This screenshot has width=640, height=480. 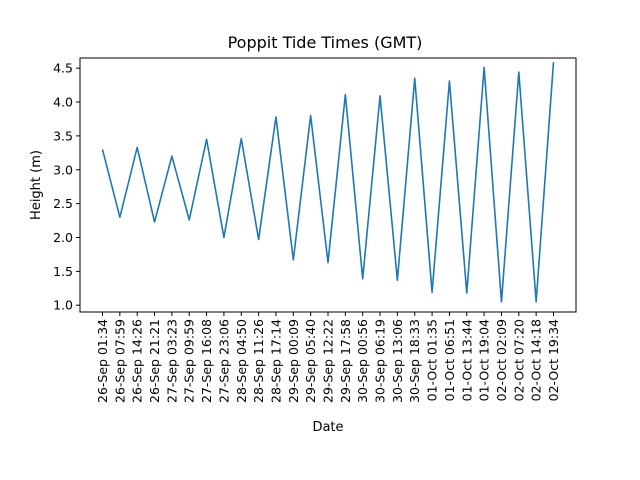 I want to click on x-tick-label: 30-Sep 06:19, so click(x=380, y=361).